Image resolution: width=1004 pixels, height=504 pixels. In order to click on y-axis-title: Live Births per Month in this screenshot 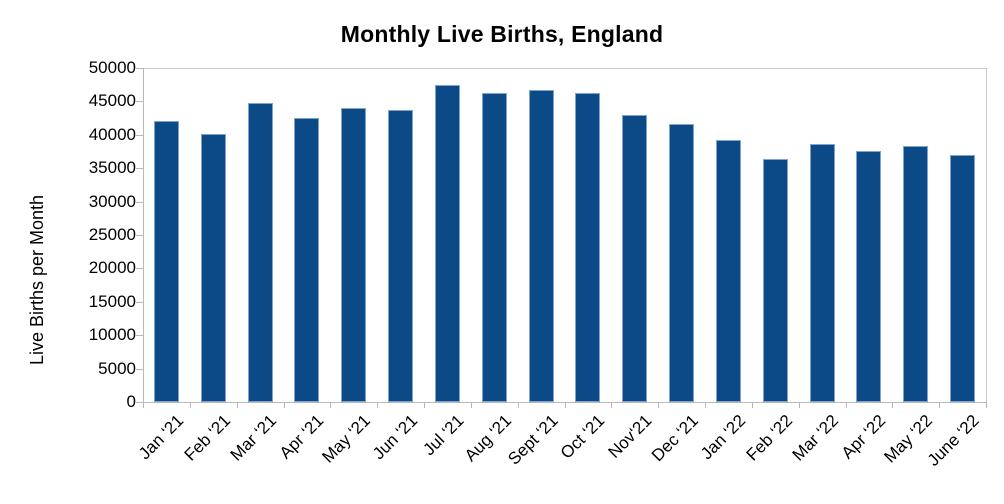, I will do `click(37, 280)`.